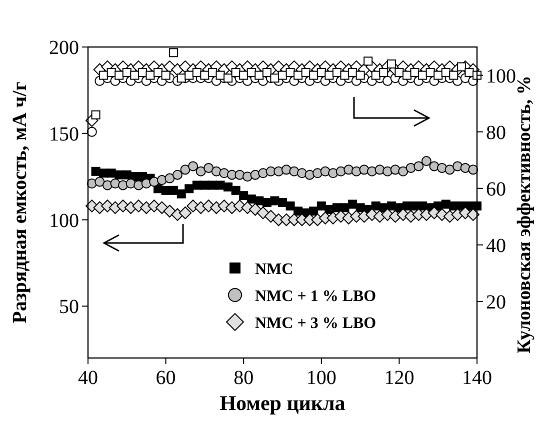  I want to click on legend-label: NMC + 1 % LBO, so click(315, 296).